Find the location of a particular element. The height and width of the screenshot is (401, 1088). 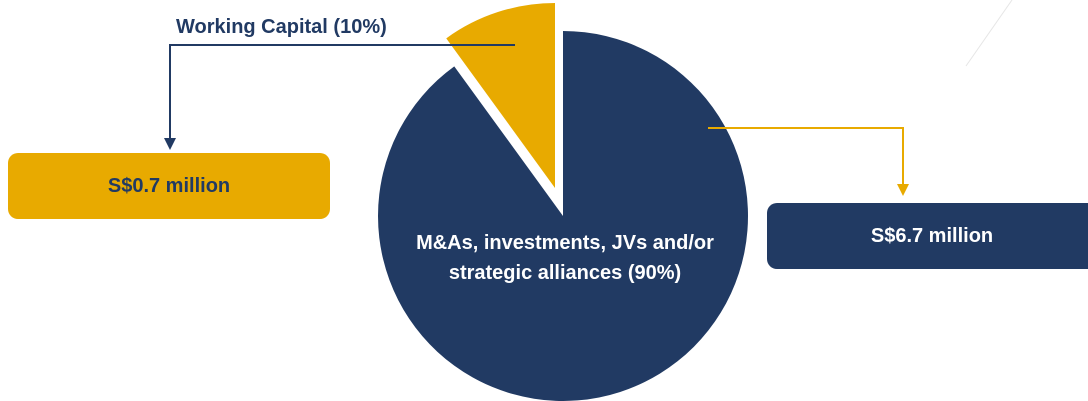

amount-box: S$6.7 million is located at coordinates (927, 236).